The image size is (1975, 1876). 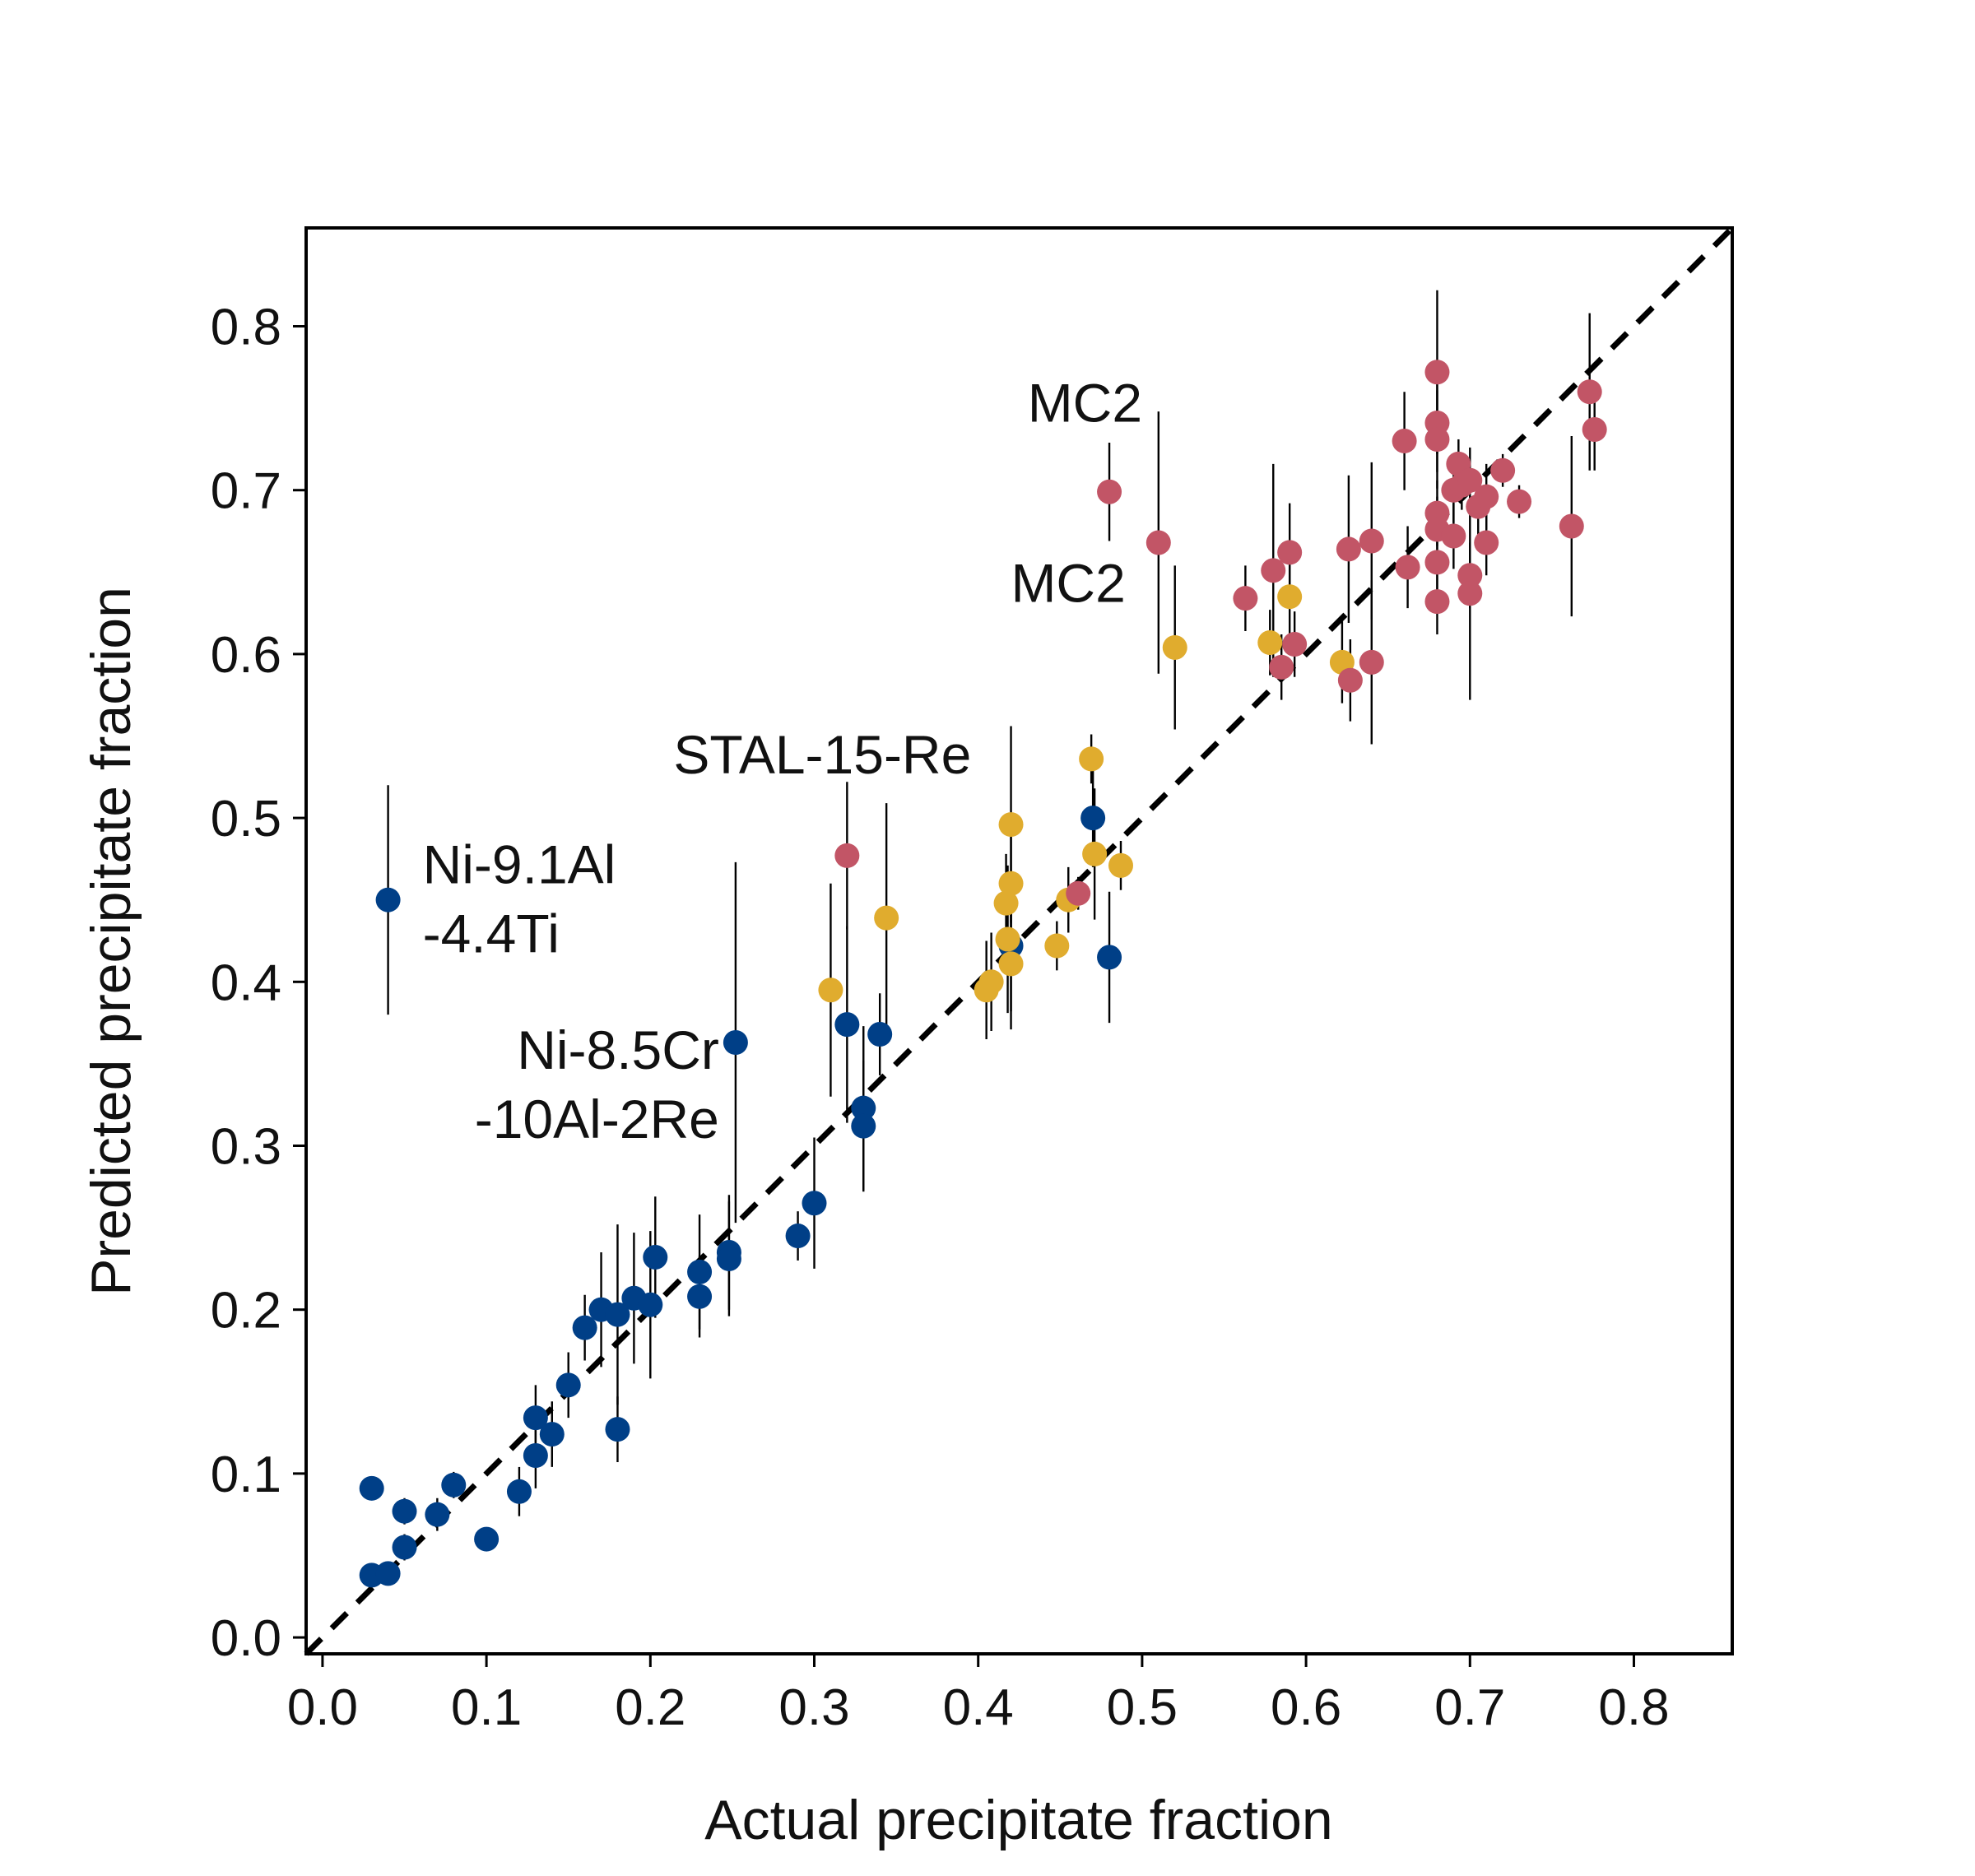 What do you see at coordinates (491, 933) in the screenshot?
I see `annotation-label: -4.4Ti` at bounding box center [491, 933].